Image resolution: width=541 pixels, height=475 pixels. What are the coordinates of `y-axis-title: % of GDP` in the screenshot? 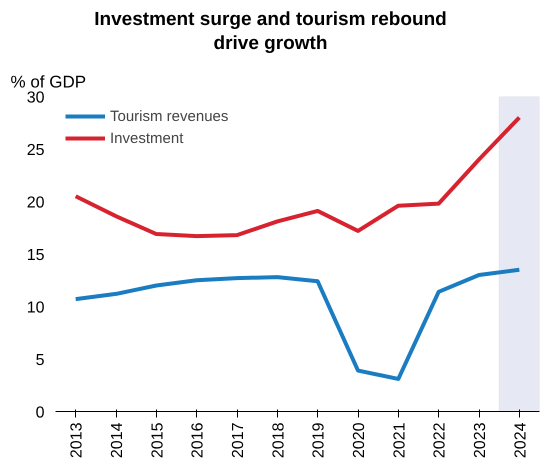 It's located at (48, 82).